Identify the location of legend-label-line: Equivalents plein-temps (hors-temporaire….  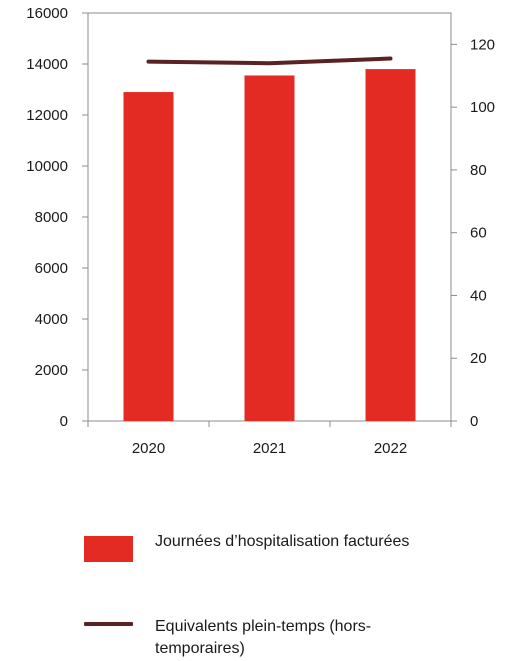
(263, 637).